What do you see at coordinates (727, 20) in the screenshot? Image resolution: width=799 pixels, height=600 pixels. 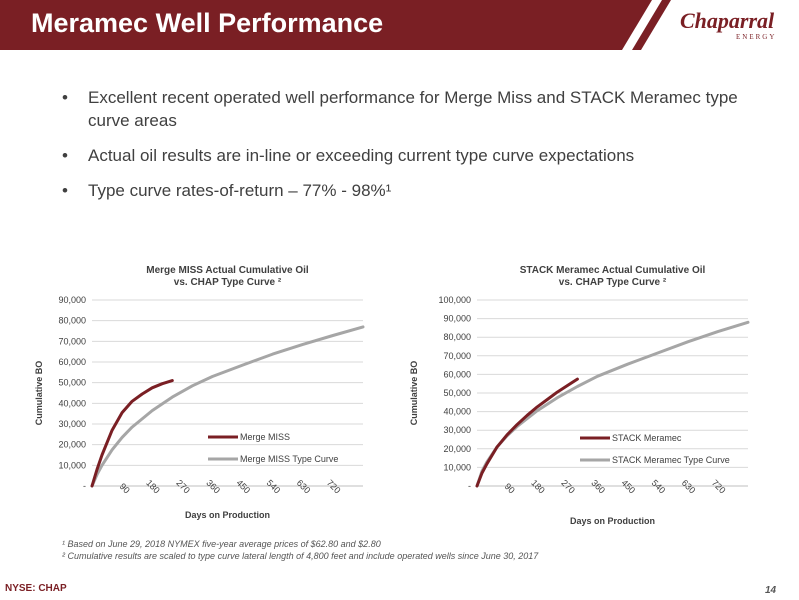 I see `logo-wordmark: Chaparral` at bounding box center [727, 20].